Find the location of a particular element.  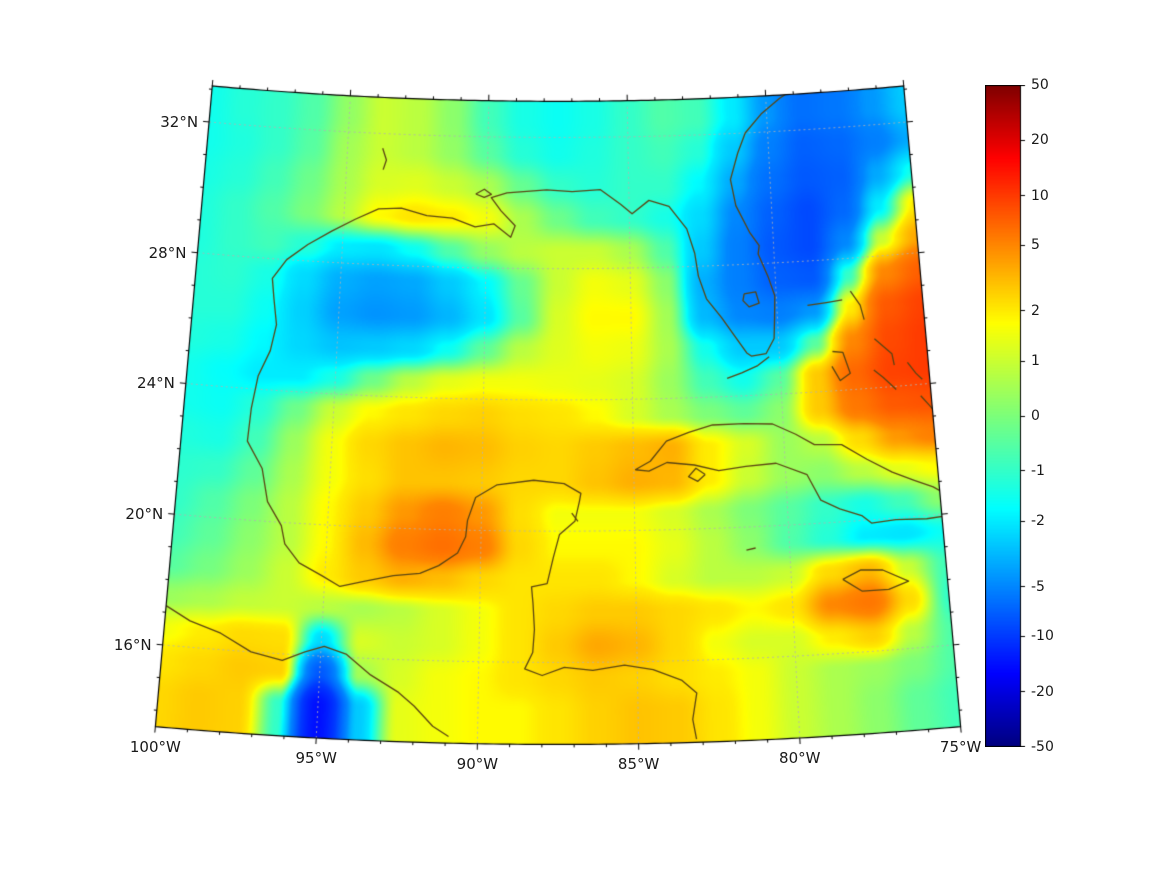

x-tick-label-80w: 80°W is located at coordinates (800, 758).